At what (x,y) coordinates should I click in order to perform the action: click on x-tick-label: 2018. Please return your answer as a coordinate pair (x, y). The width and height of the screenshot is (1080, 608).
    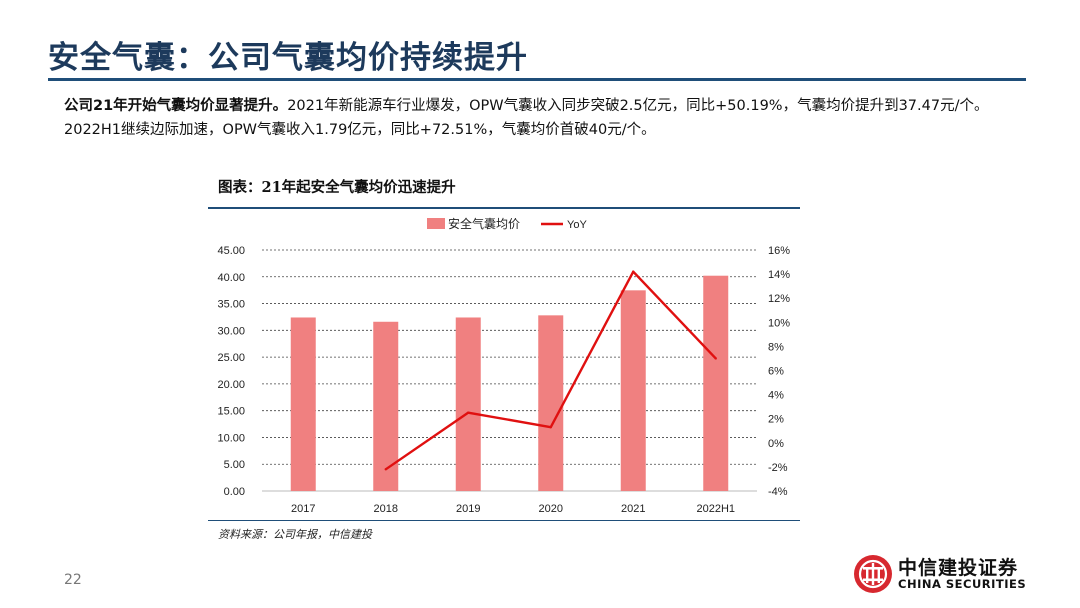
    Looking at the image, I should click on (386, 509).